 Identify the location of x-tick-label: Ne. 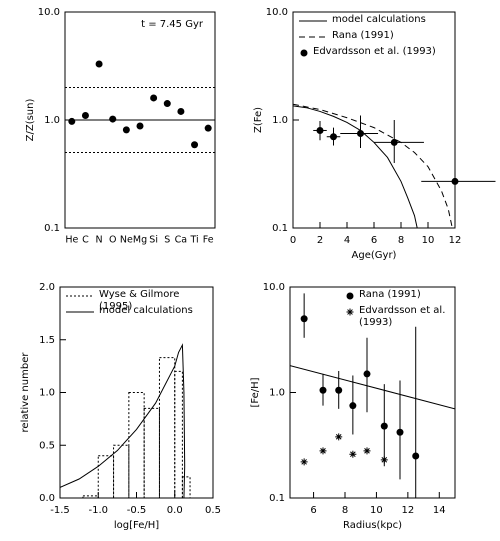
(126, 240).